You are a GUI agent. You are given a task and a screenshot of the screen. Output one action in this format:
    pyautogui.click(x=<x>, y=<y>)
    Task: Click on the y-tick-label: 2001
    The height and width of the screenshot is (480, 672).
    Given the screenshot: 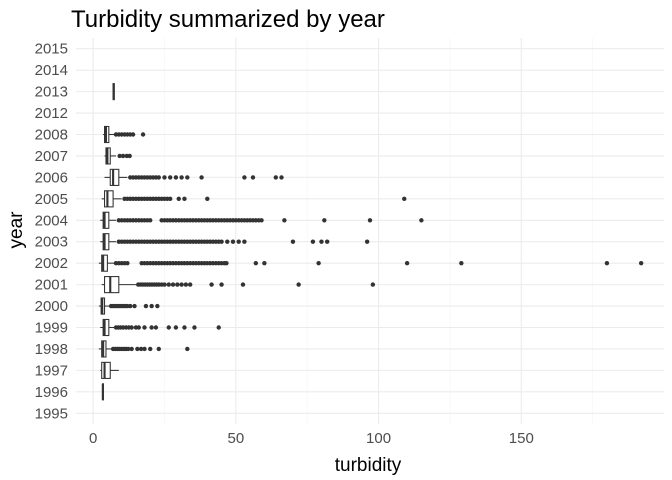 What is the action you would take?
    pyautogui.click(x=51, y=285)
    